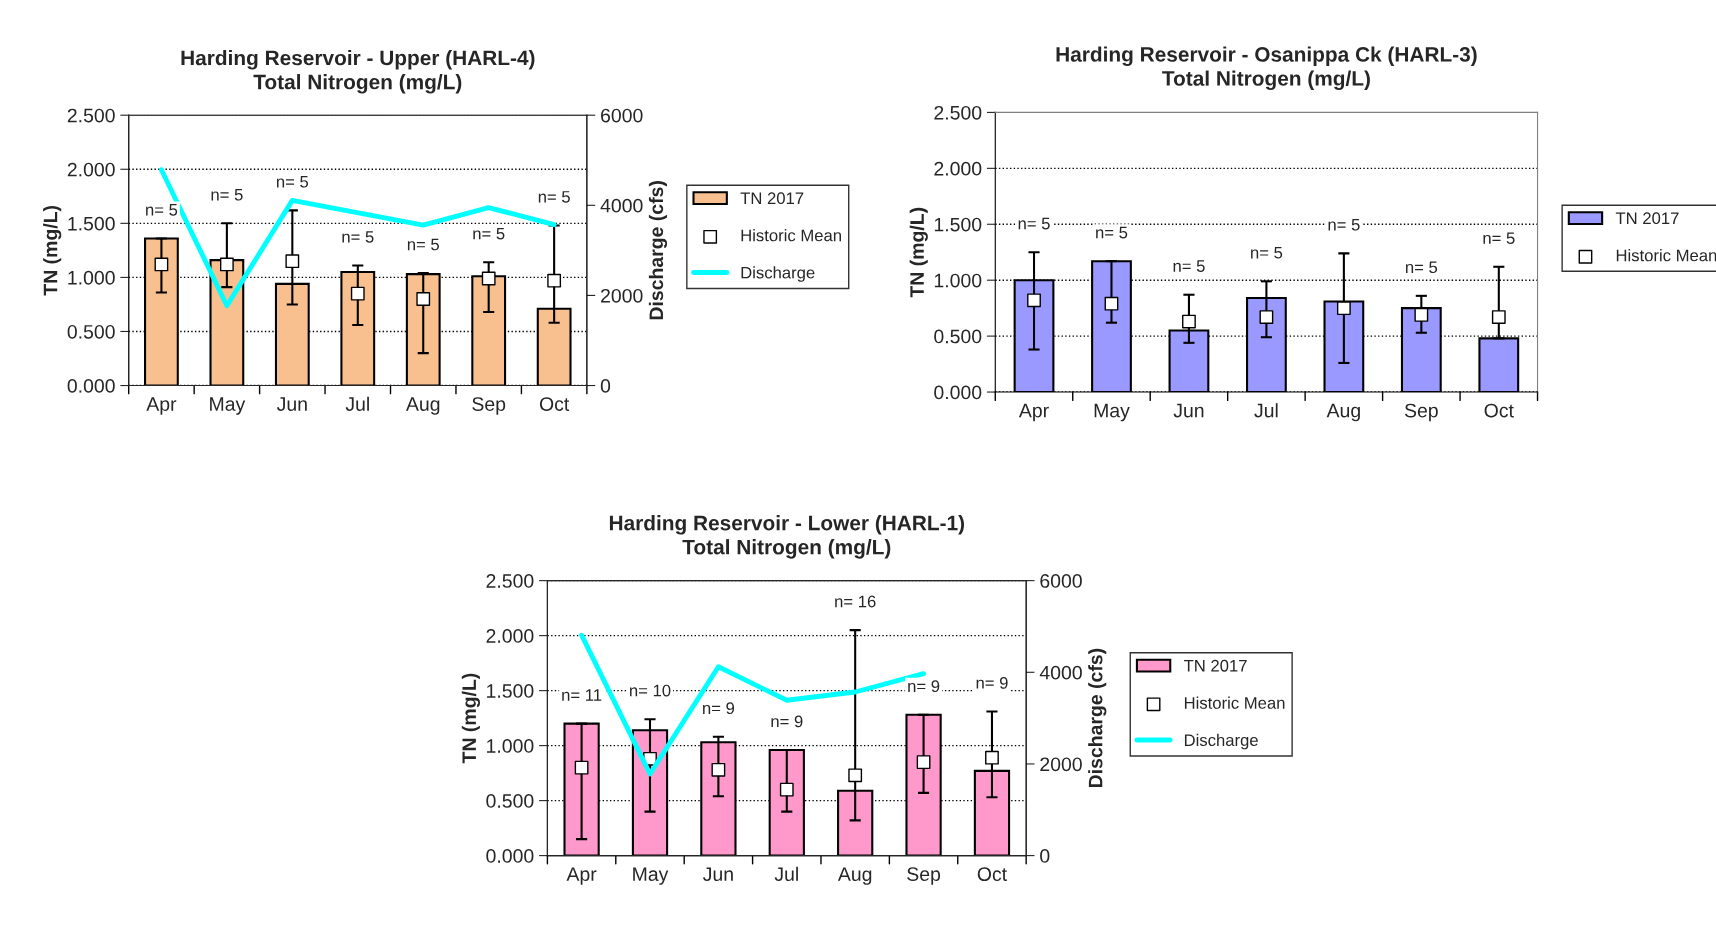  Describe the element at coordinates (855, 601) in the screenshot. I see `annotation: n= 16` at that location.